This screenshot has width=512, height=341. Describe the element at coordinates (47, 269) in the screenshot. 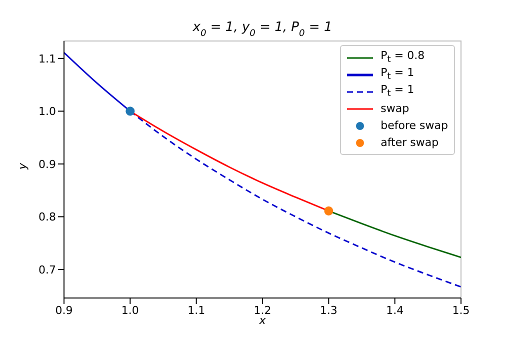

I see `y-tick-label: 0.7` at that location.